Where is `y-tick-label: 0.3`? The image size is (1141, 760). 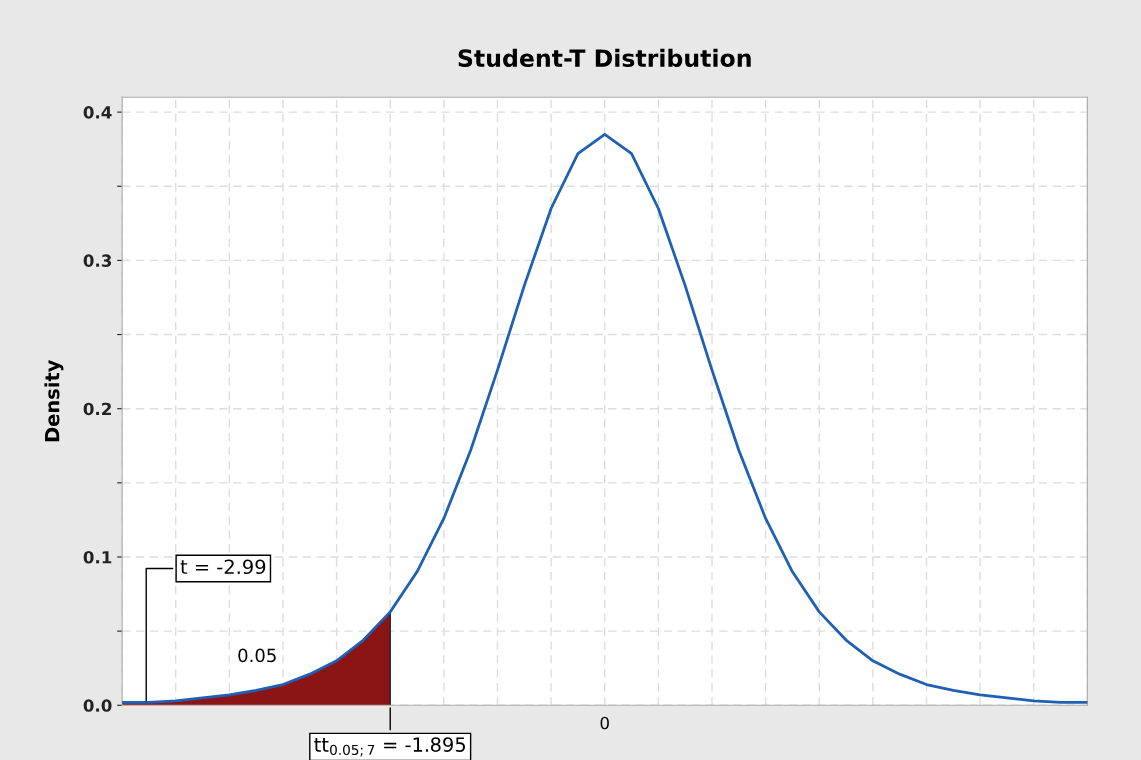 y-tick-label: 0.3 is located at coordinates (97, 260).